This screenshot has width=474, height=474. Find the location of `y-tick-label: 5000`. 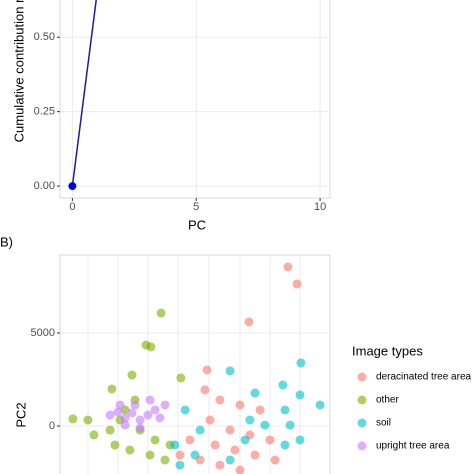

y-tick-label: 5000 is located at coordinates (43, 333).